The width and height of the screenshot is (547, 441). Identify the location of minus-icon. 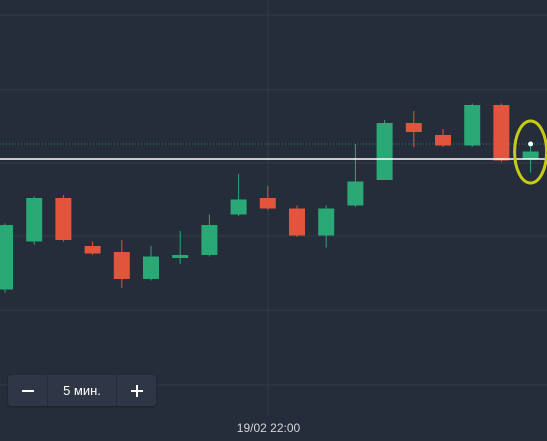
(27, 390).